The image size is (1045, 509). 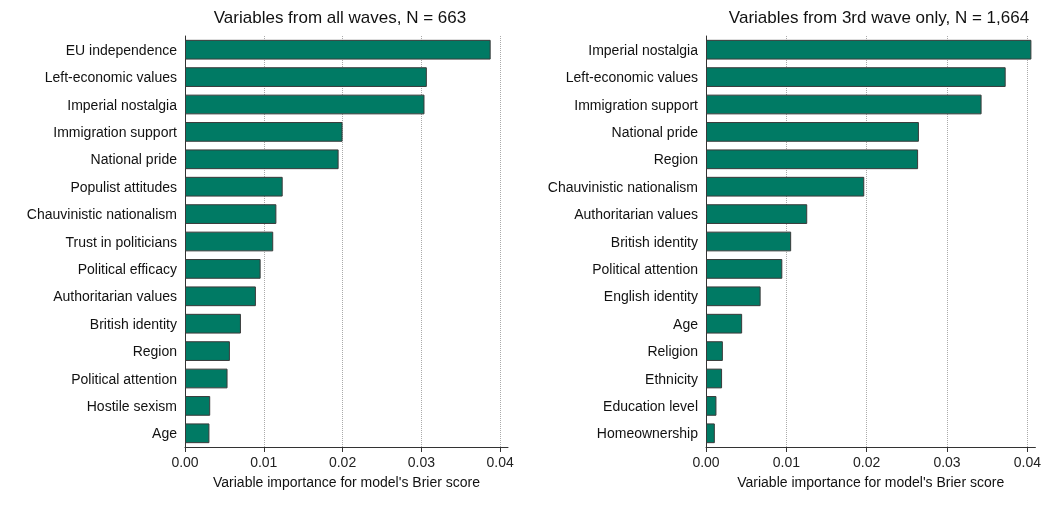 What do you see at coordinates (650, 405) in the screenshot?
I see `y-tick-label: Education level` at bounding box center [650, 405].